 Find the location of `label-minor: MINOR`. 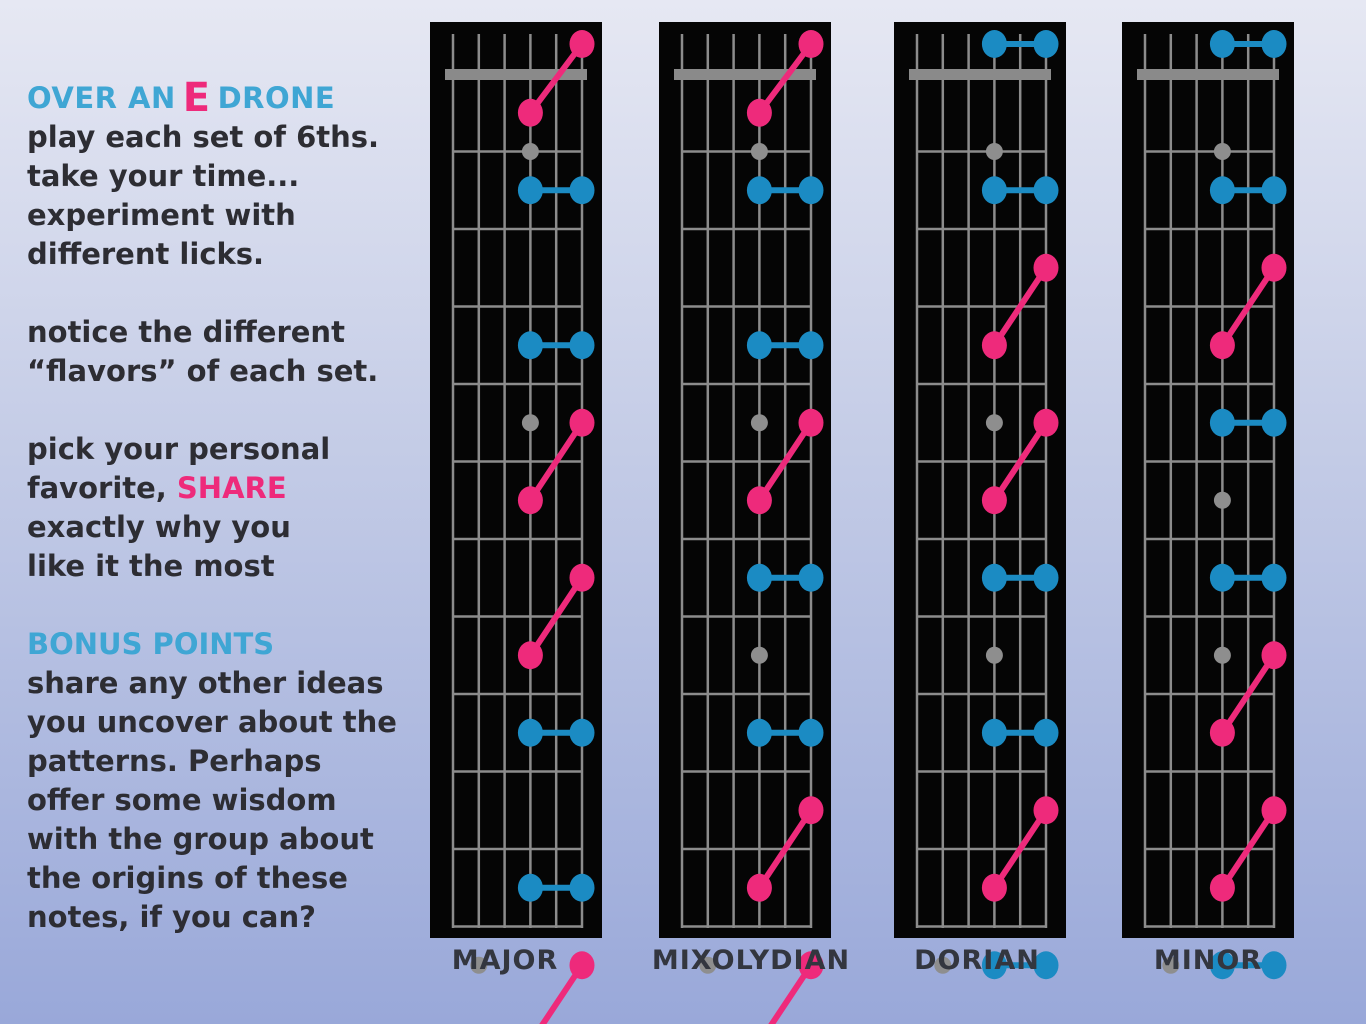

label-minor: MINOR is located at coordinates (1208, 960).